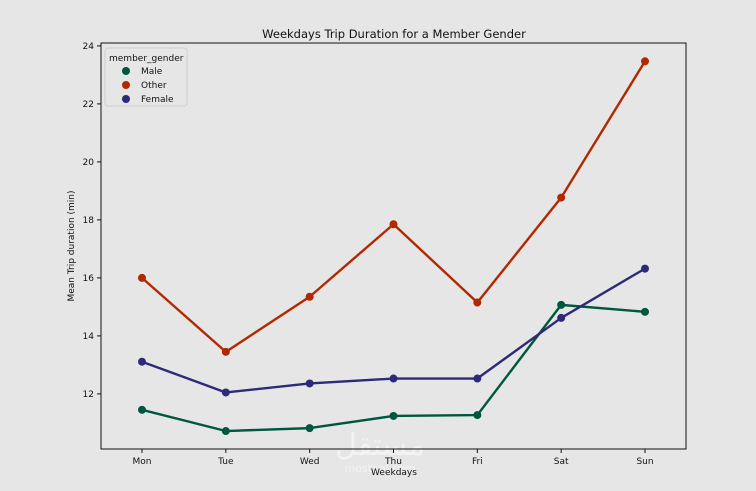 This screenshot has width=756, height=491. Describe the element at coordinates (126, 71) in the screenshot. I see `legend-marker-male` at that location.